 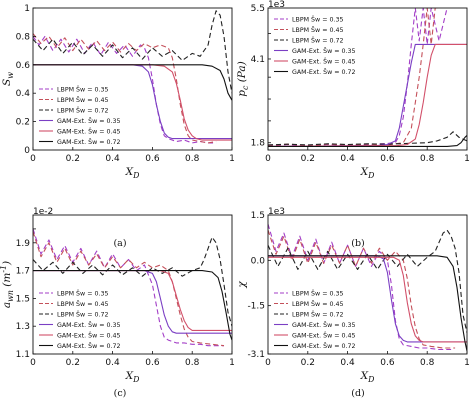 What do you see at coordinates (23, 94) in the screenshot?
I see `y-tick-label: 0.4` at bounding box center [23, 94].